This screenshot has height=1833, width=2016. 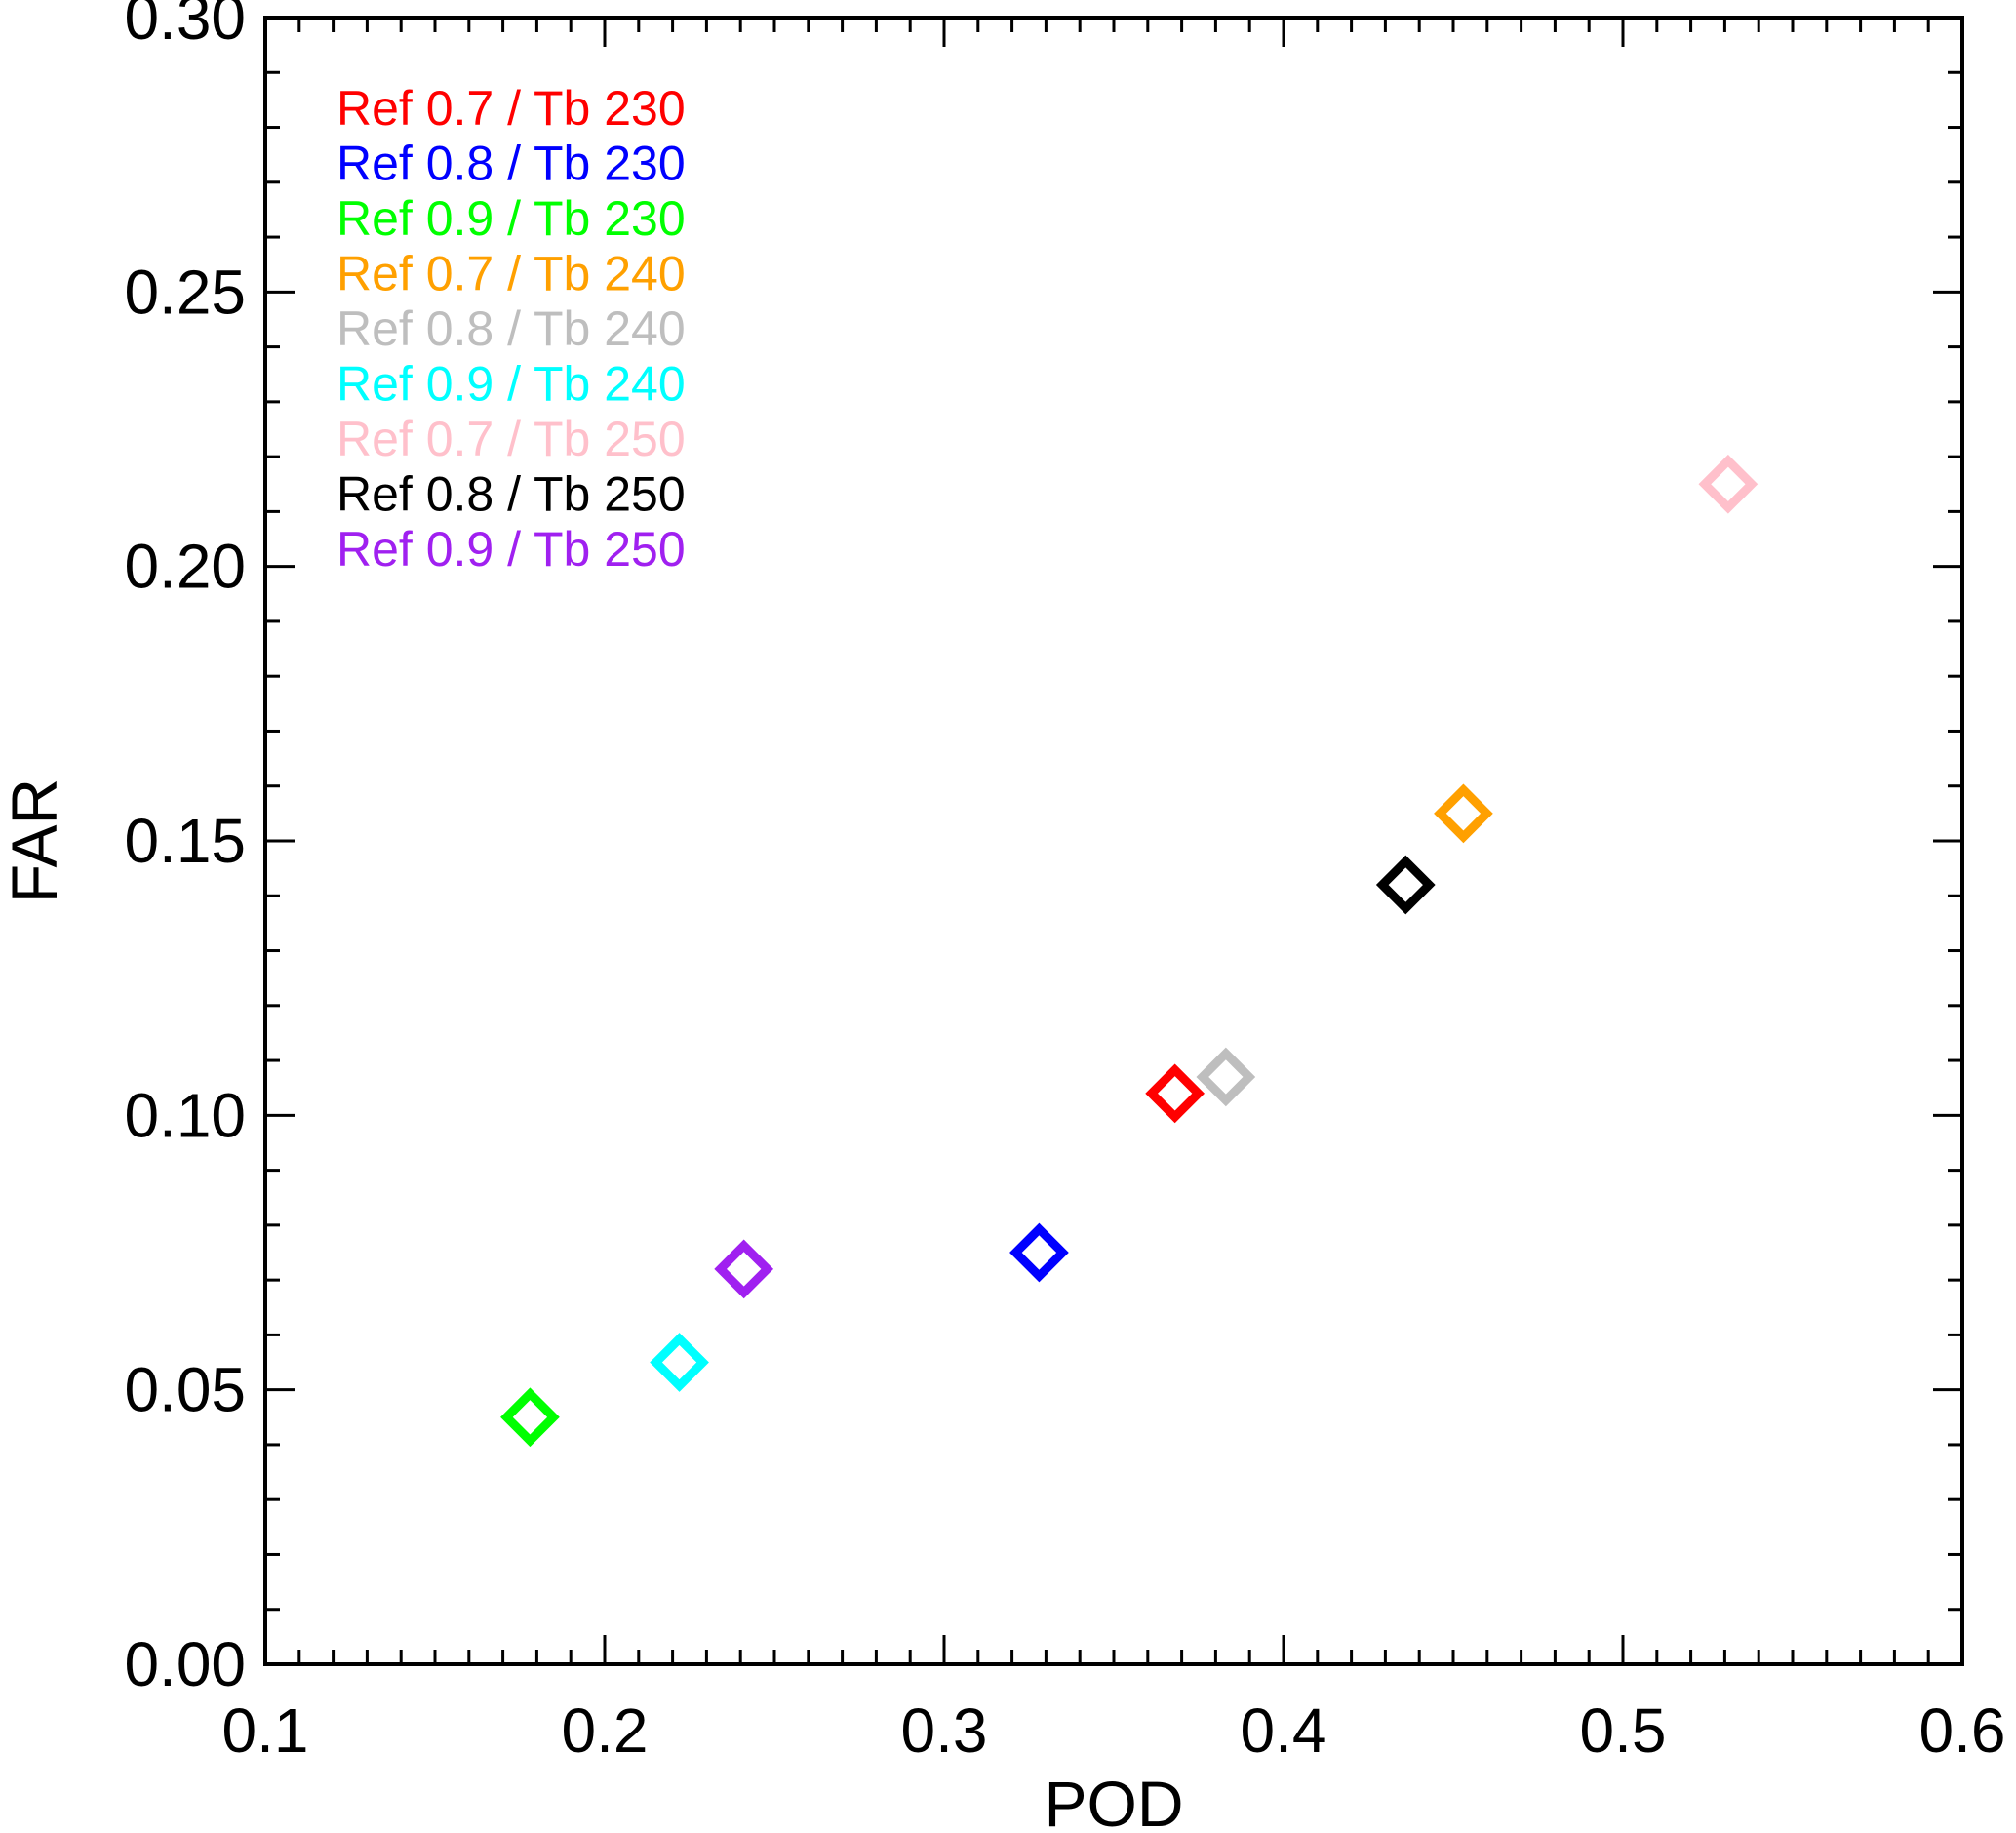 I want to click on x-tick-label: 0.1, so click(x=266, y=1730).